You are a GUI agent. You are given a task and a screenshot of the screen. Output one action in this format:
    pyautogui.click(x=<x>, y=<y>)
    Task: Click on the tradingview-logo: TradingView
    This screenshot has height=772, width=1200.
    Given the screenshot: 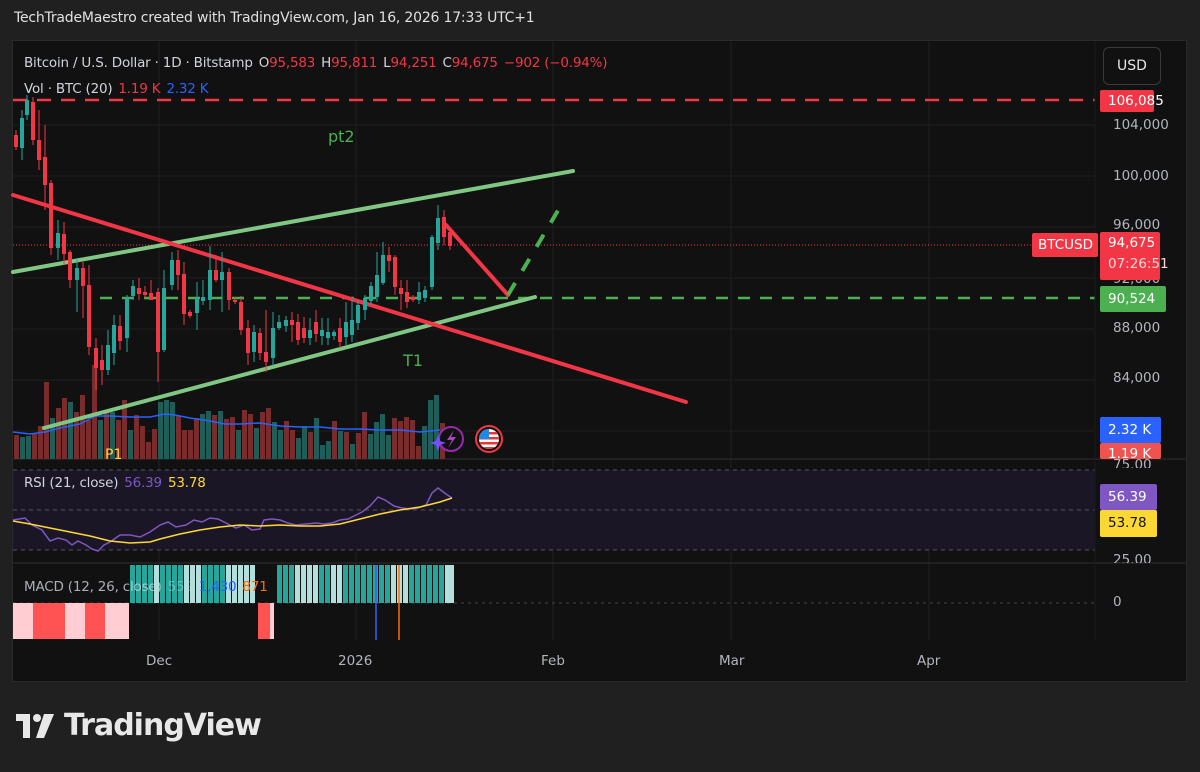 What is the action you would take?
    pyautogui.click(x=139, y=725)
    